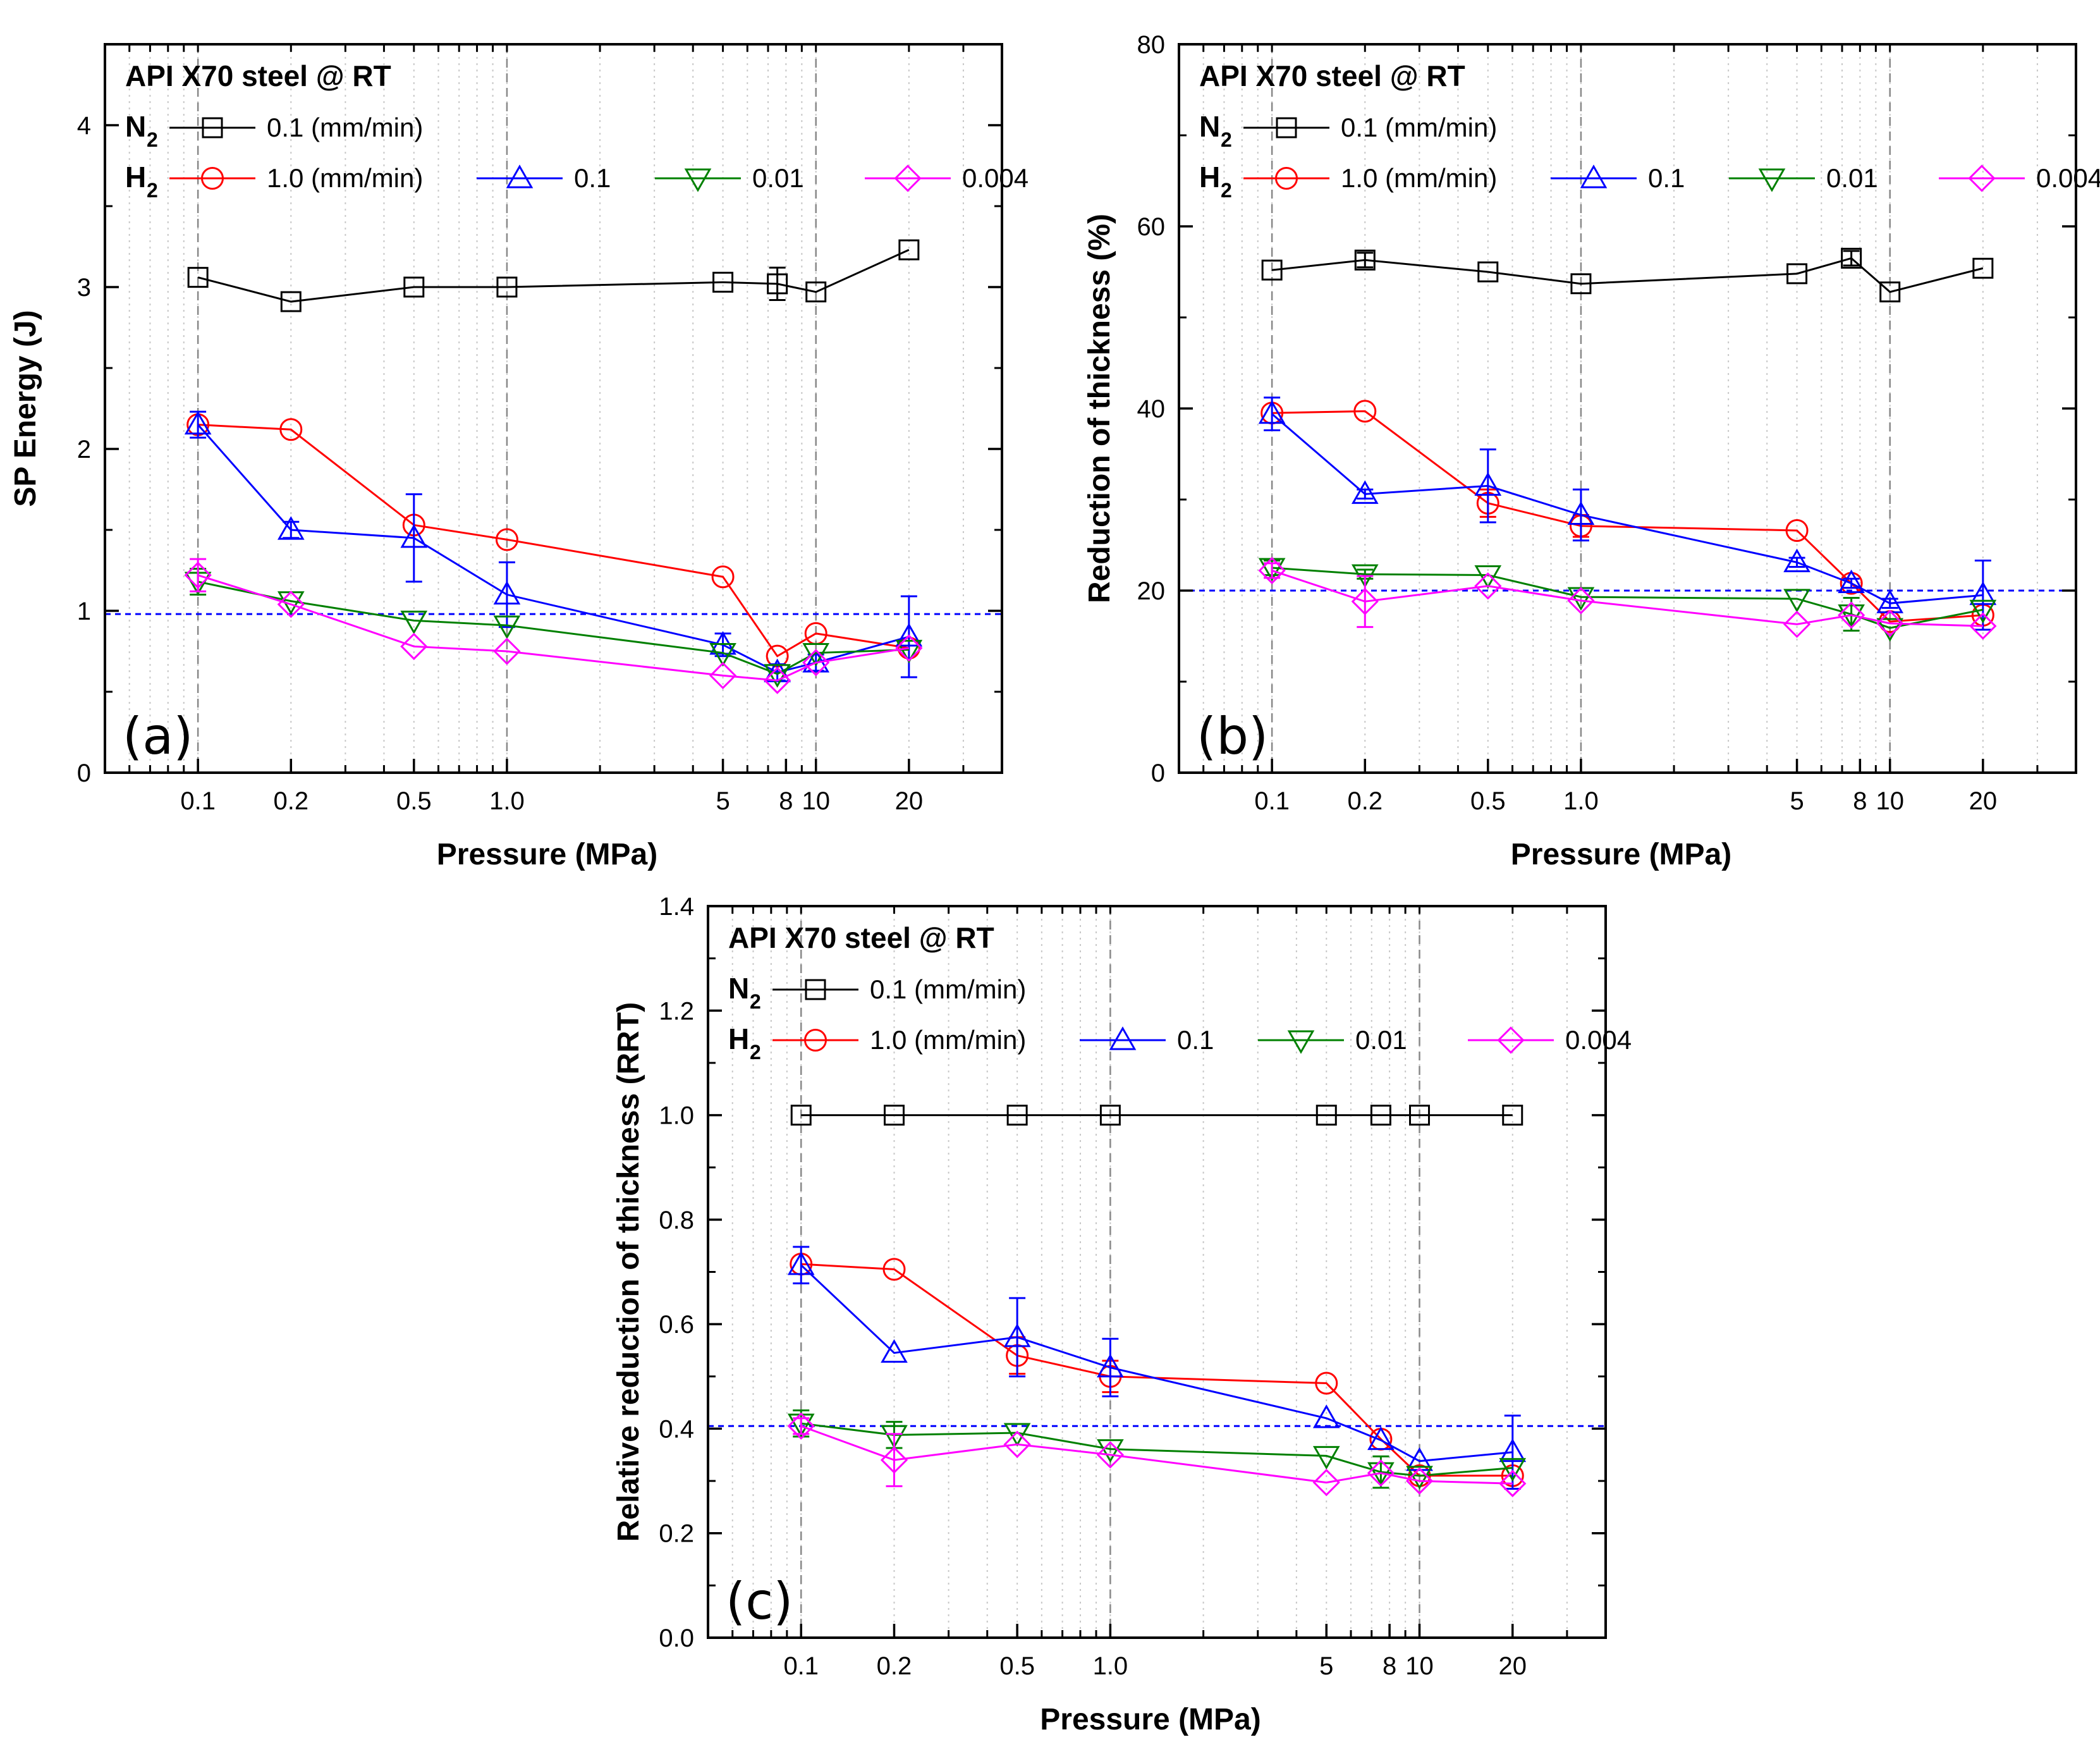 This screenshot has height=1749, width=2100. I want to click on x-tick-label: 5, so click(723, 801).